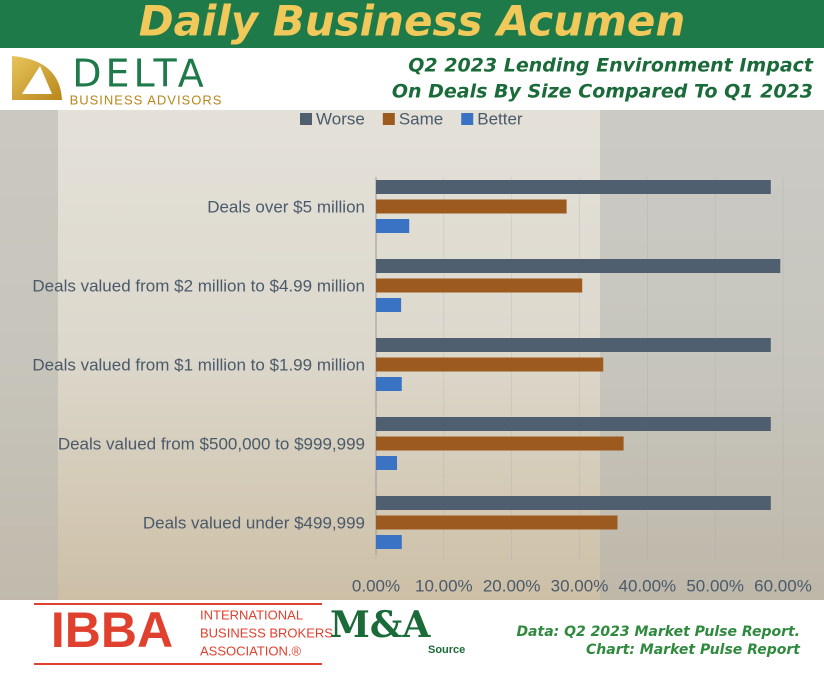  Describe the element at coordinates (412, 79) in the screenshot. I see `title-band` at that location.